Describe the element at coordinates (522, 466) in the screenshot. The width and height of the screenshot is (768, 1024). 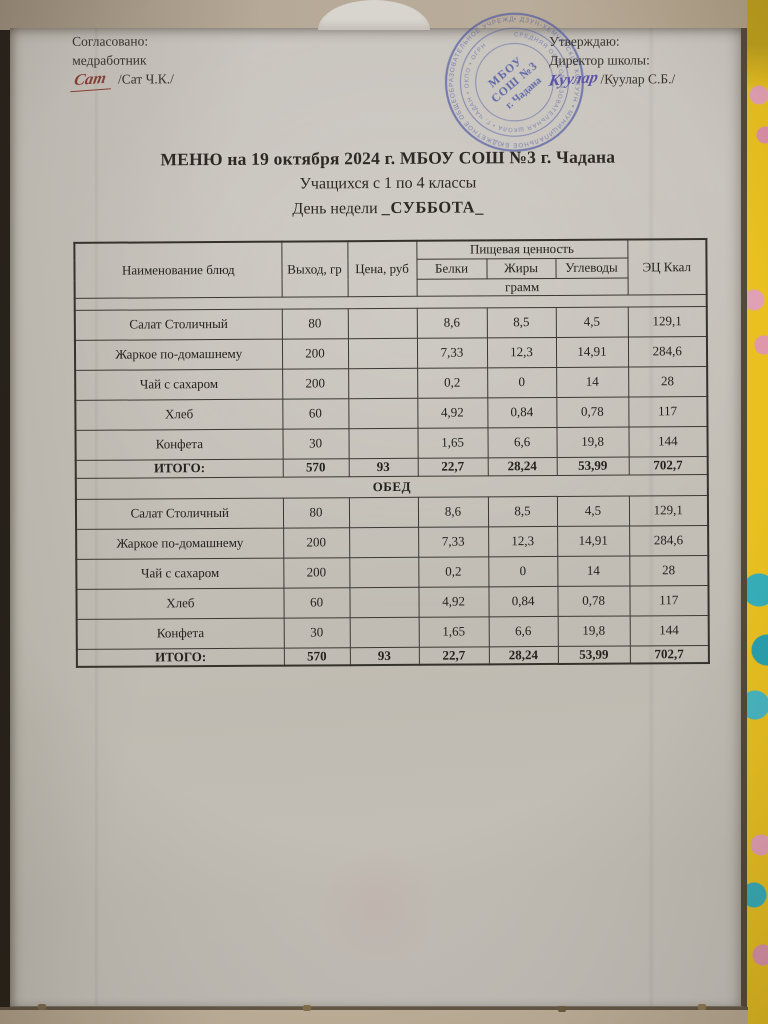
I see `total-fat: 28,24` at that location.